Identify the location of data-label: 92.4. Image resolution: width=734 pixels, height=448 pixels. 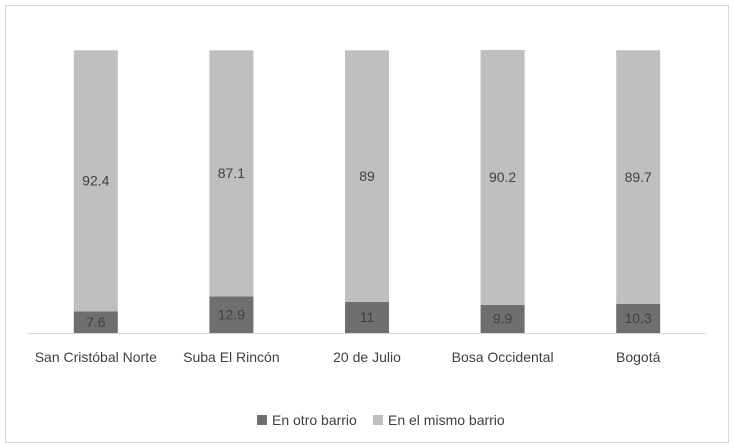
(95, 181).